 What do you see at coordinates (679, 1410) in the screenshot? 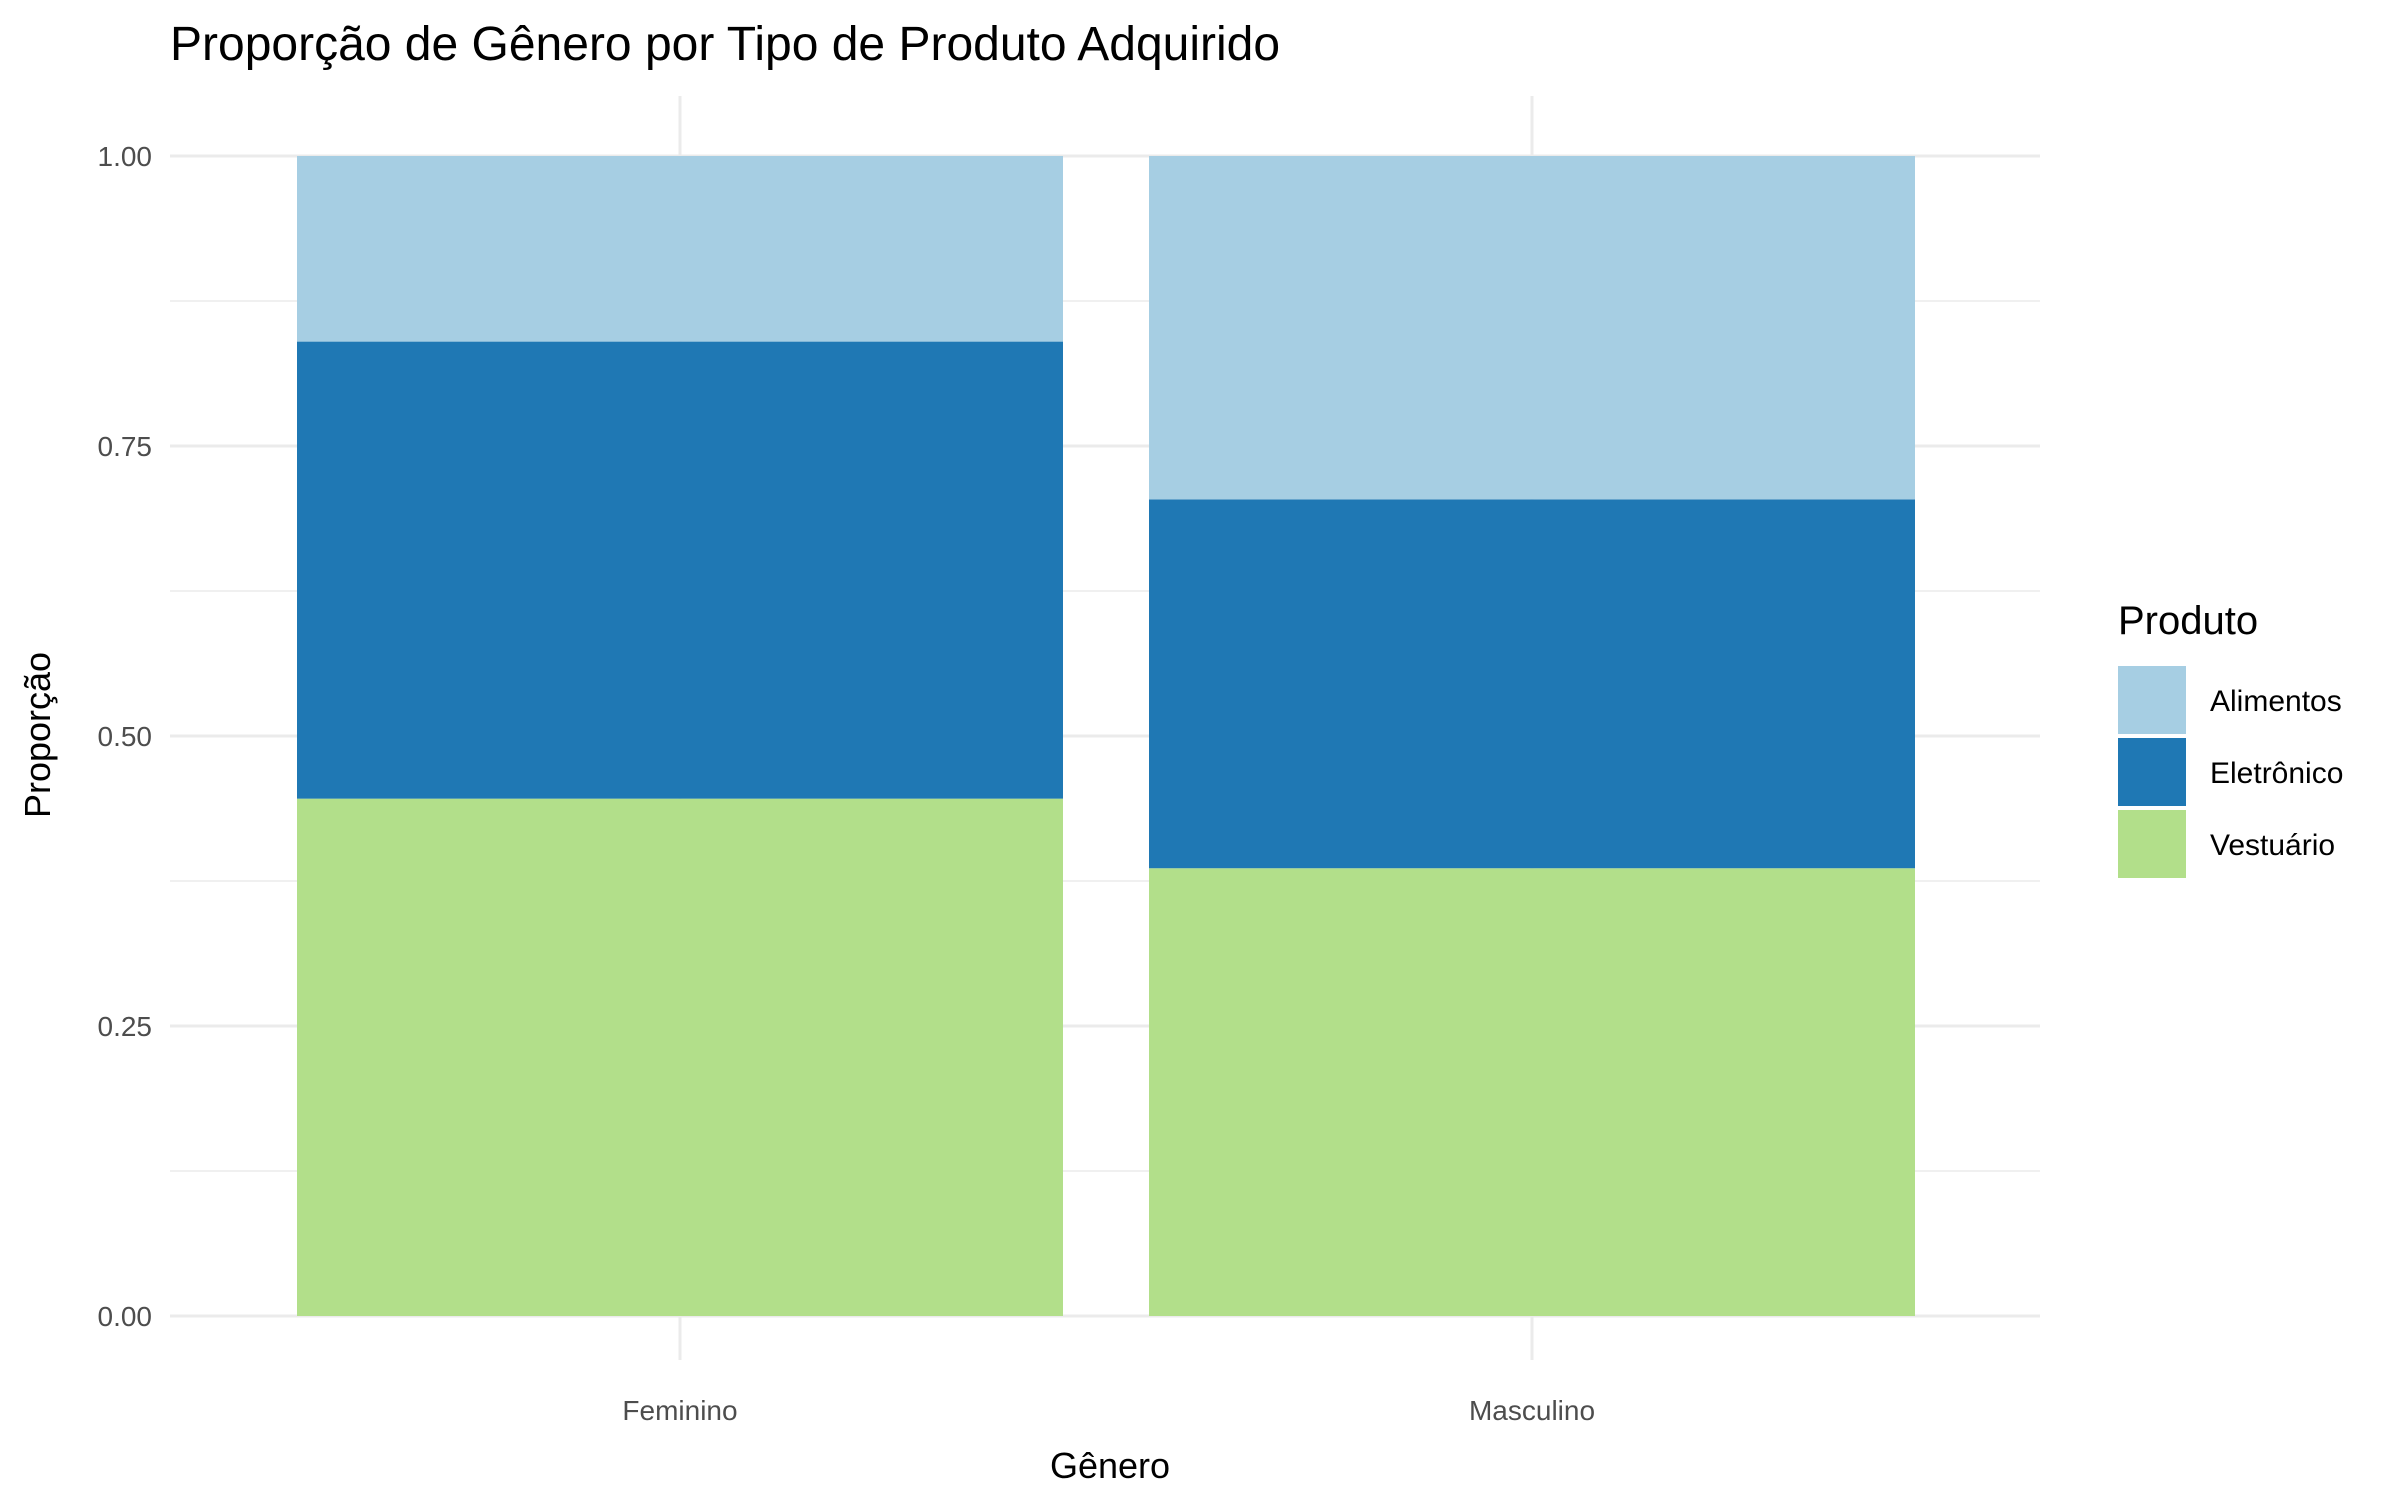
I see `x-tick-label: Feminino` at bounding box center [679, 1410].